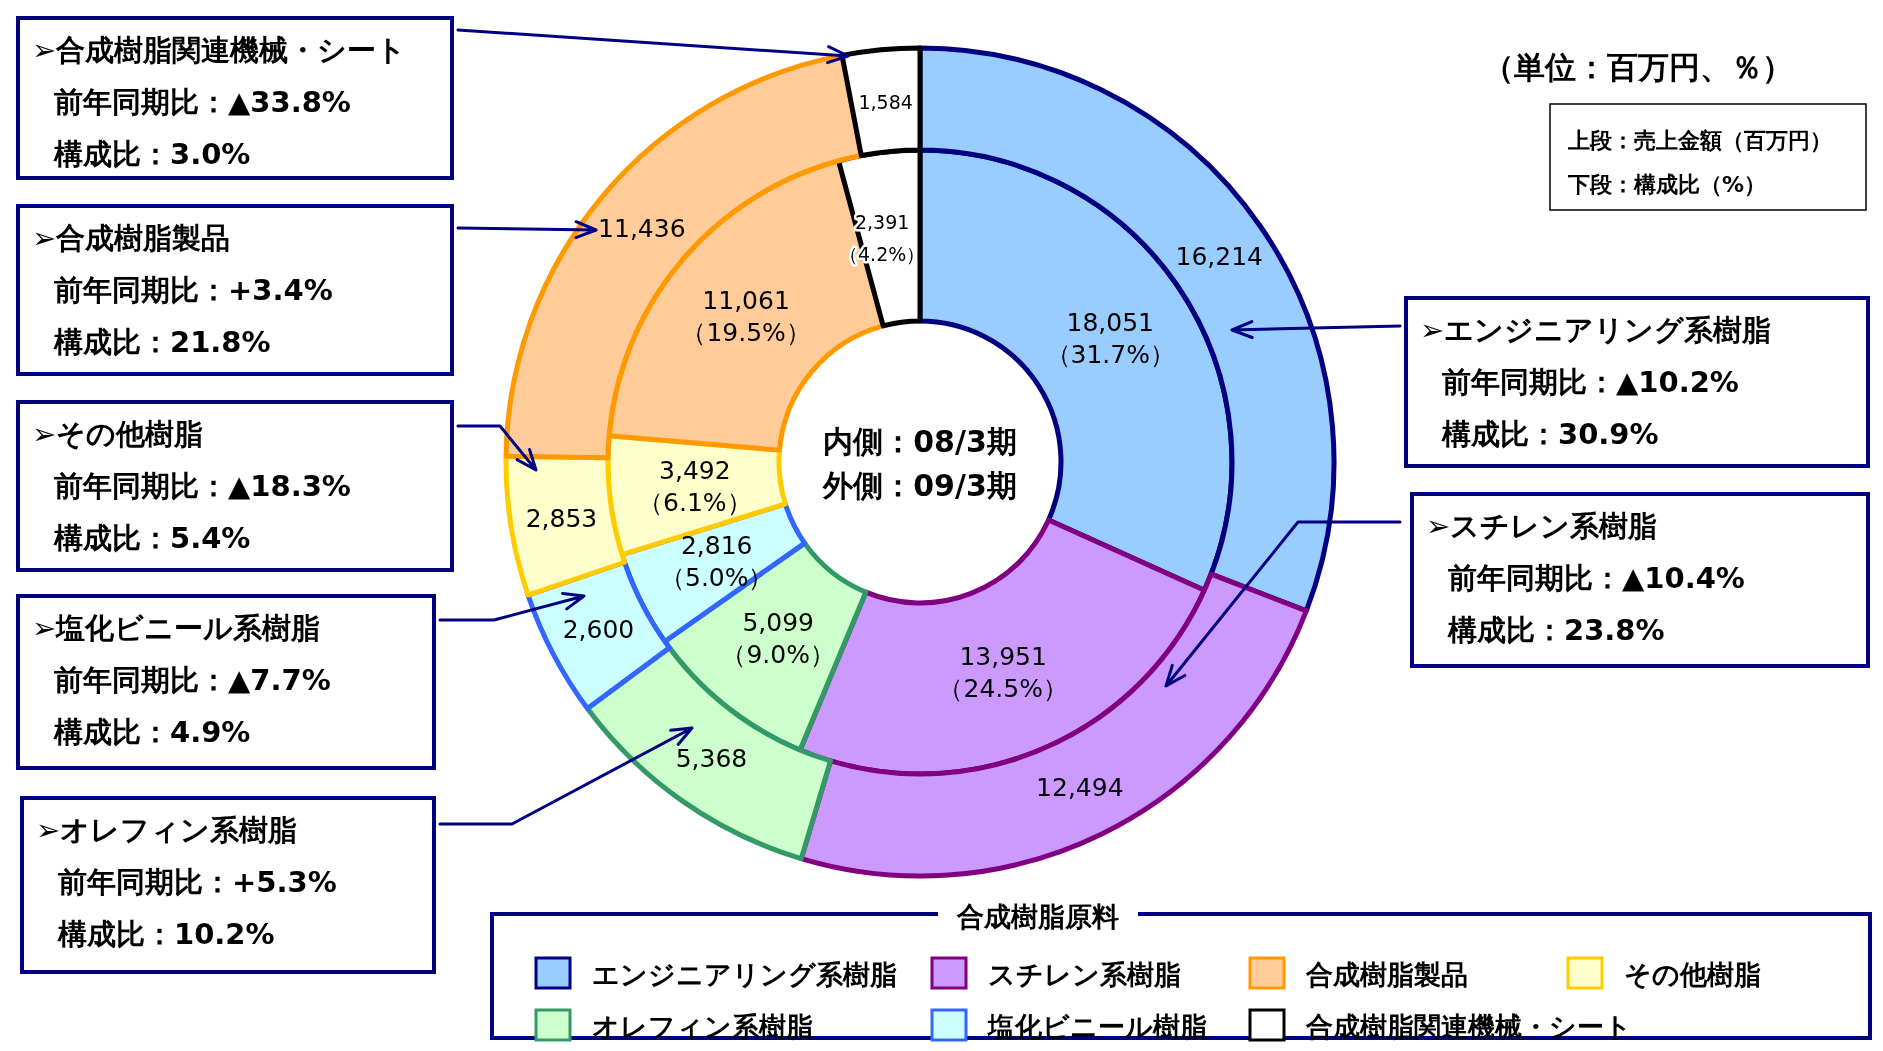 Image resolution: width=1883 pixels, height=1051 pixels. I want to click on text: 構成比：5.4%, so click(152, 538).